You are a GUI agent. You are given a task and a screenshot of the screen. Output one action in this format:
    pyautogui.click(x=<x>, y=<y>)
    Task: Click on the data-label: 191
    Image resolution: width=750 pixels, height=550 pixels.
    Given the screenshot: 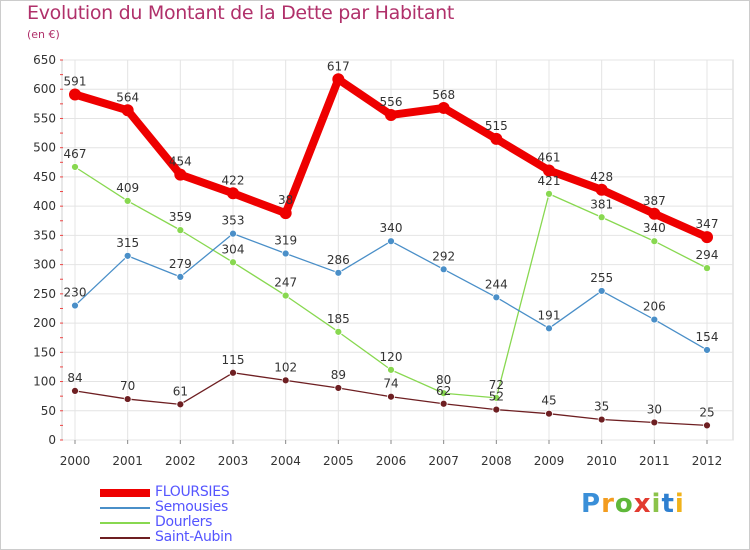 What is the action you would take?
    pyautogui.click(x=549, y=315)
    